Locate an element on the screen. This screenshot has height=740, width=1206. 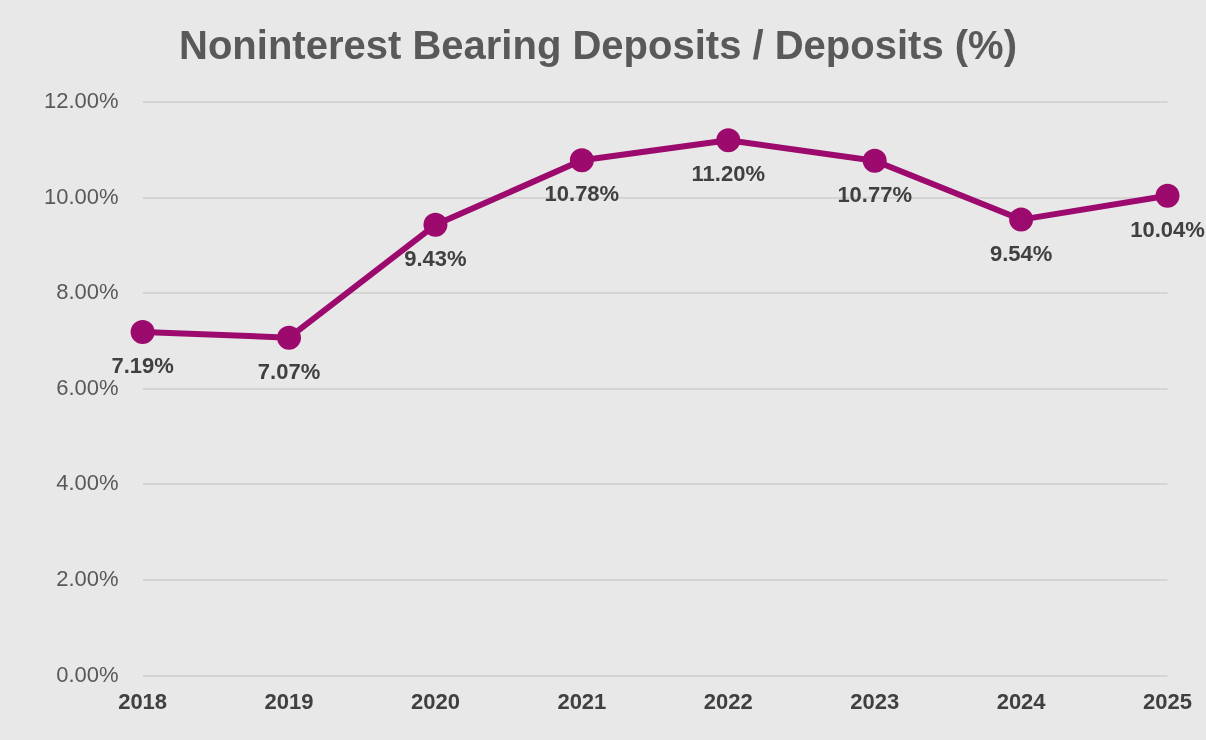
data-label: 10.77% is located at coordinates (875, 194).